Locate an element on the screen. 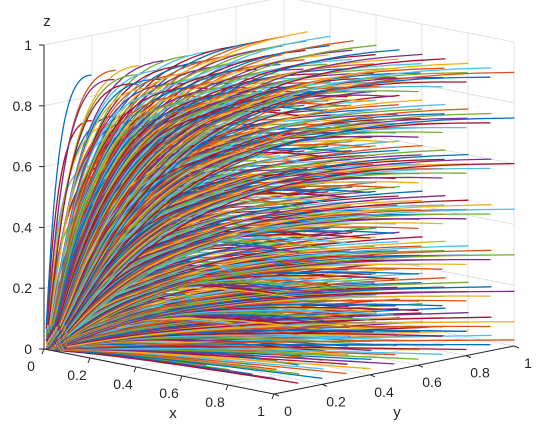 The image size is (550, 433). y-tick-label: 1 is located at coordinates (528, 363).